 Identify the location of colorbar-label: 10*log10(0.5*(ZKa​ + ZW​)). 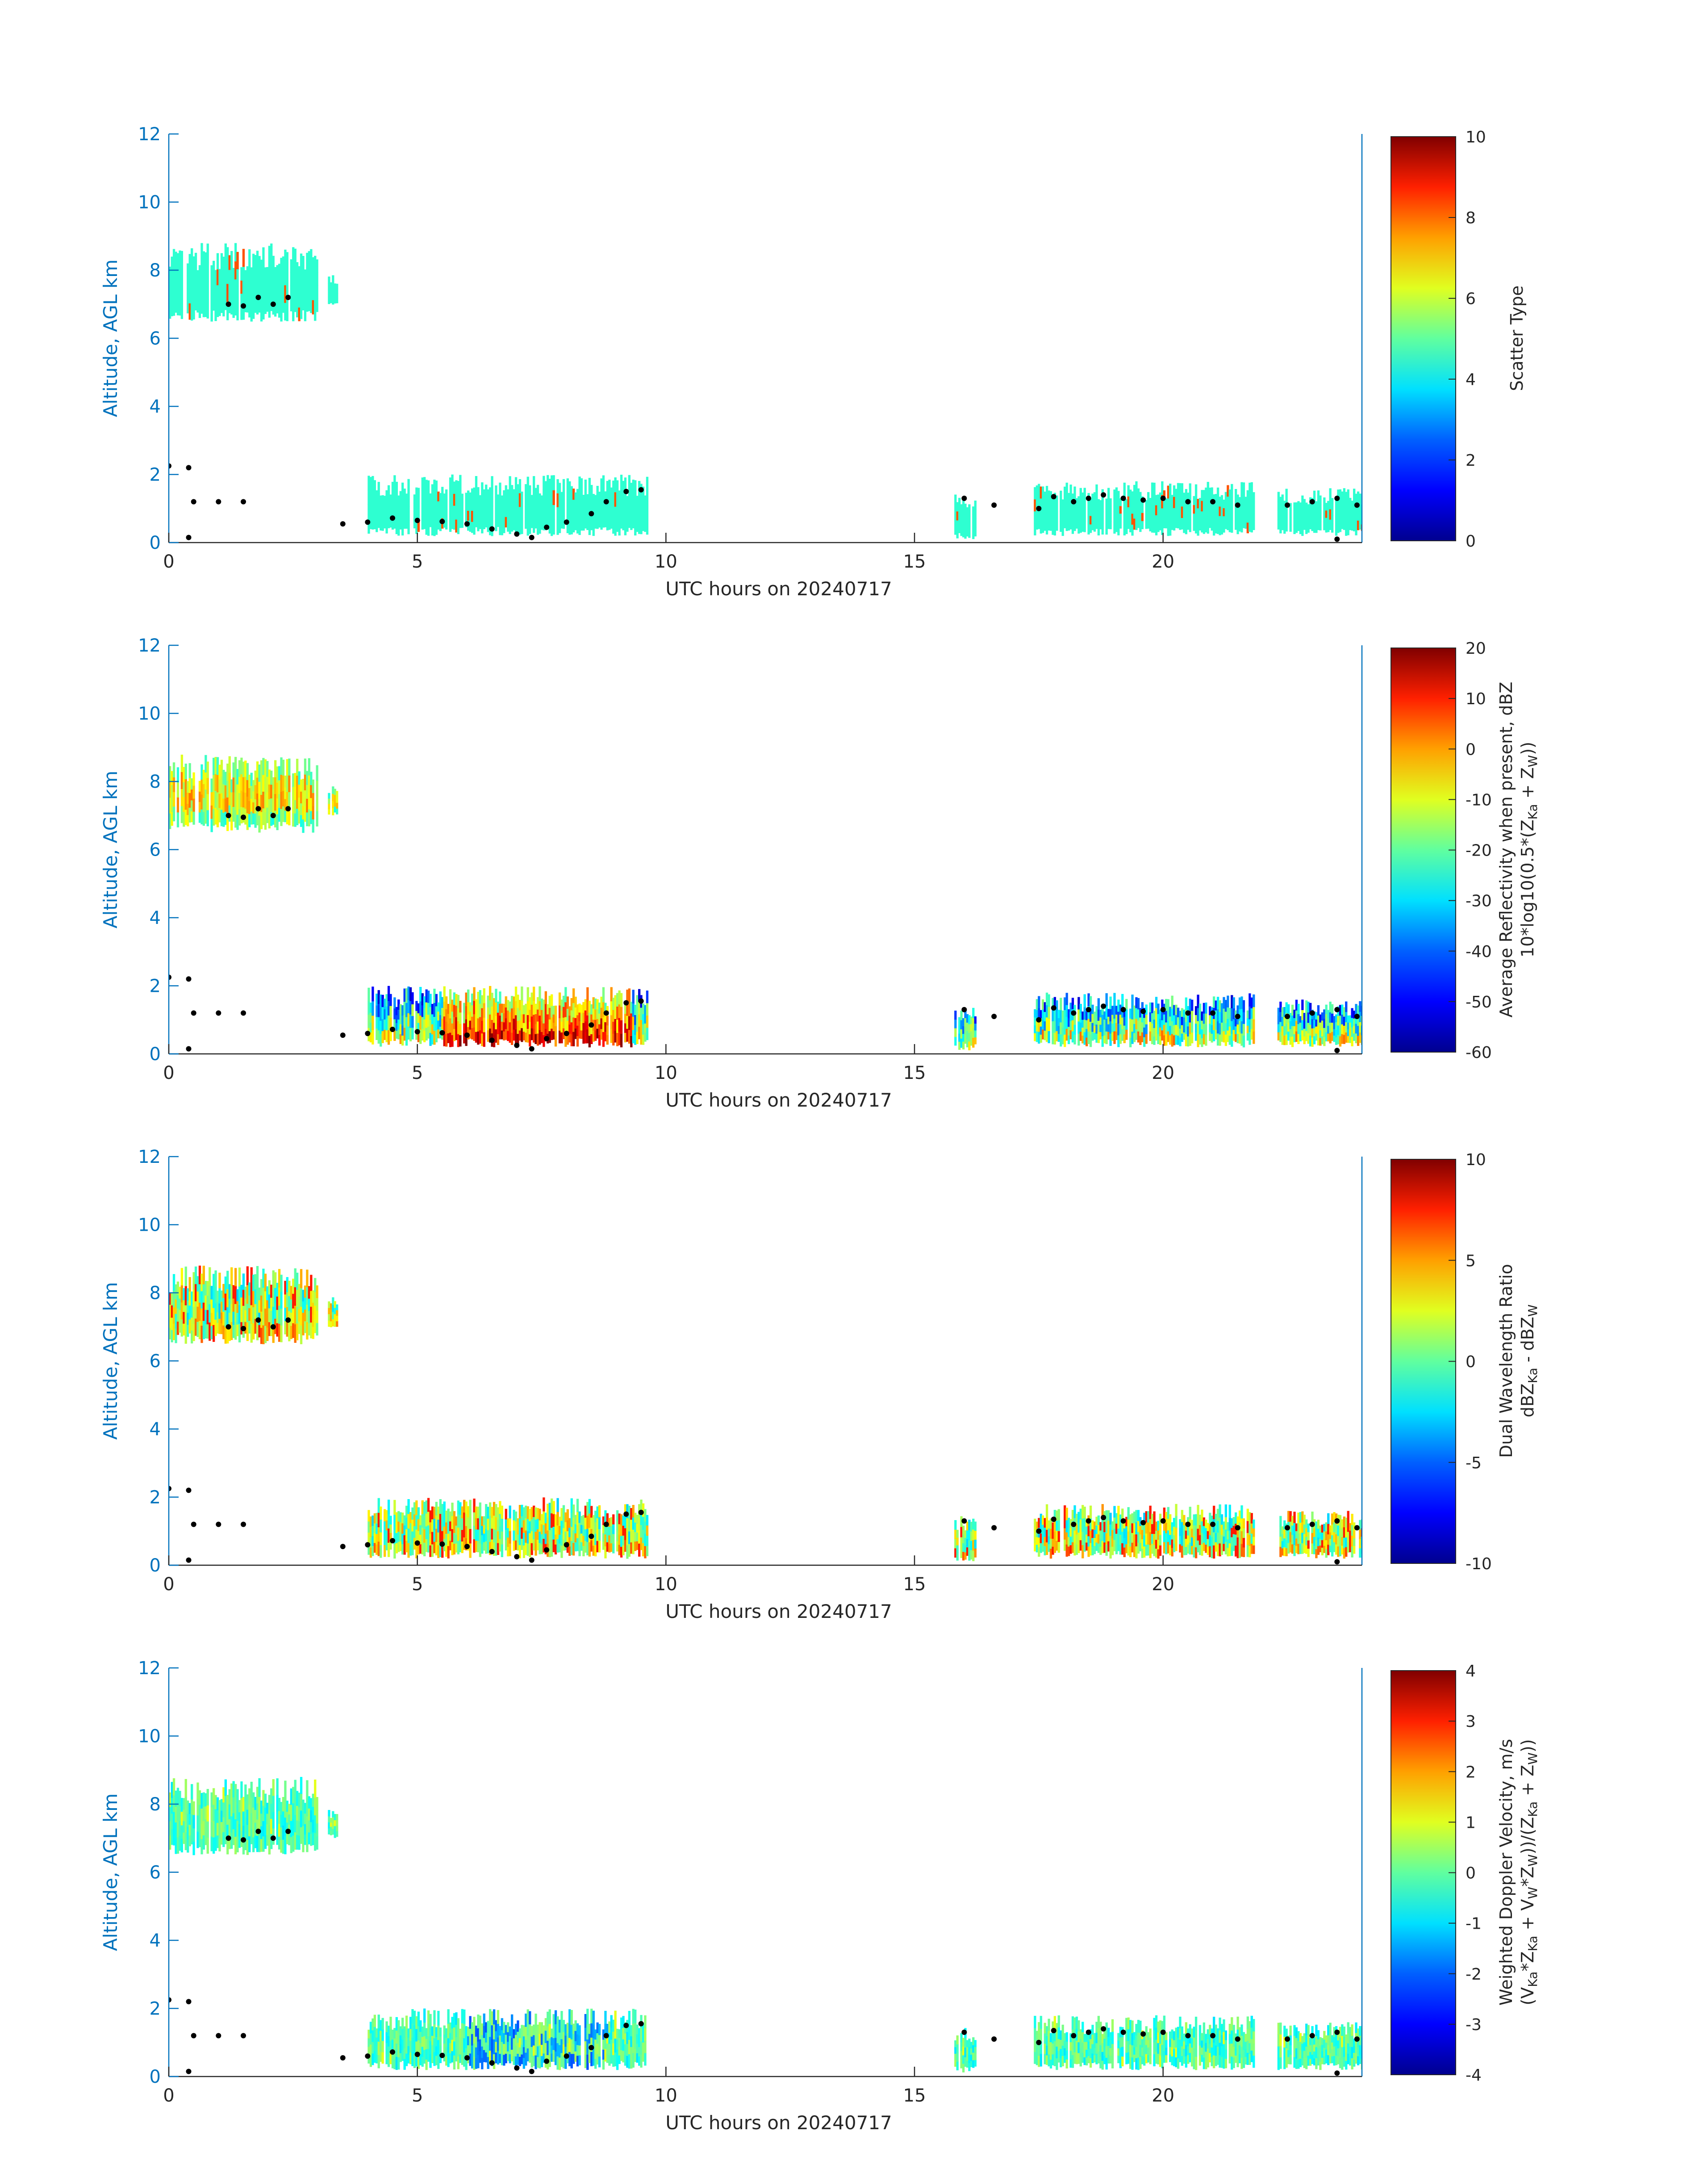
(1529, 849).